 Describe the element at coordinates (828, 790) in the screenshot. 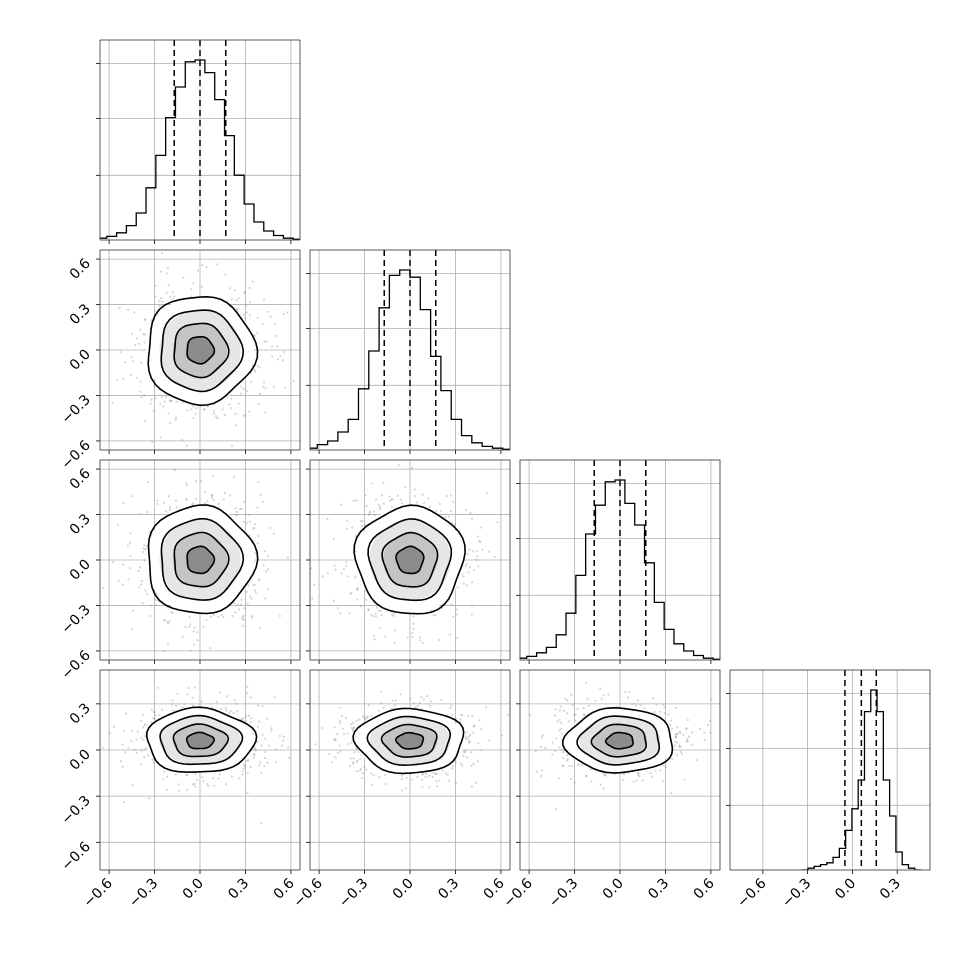

I see `marginal-panel-4: −0.6 −0.3 0.0 0.3` at that location.